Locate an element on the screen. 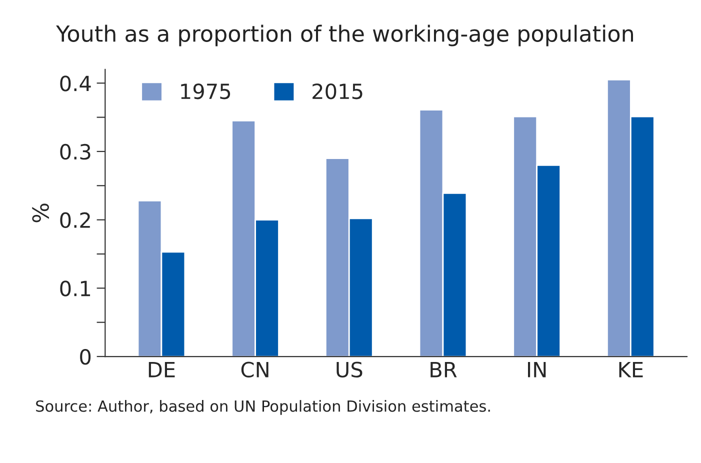 Image resolution: width=701 pixels, height=463 pixels. x-tick-label: BR is located at coordinates (443, 370).